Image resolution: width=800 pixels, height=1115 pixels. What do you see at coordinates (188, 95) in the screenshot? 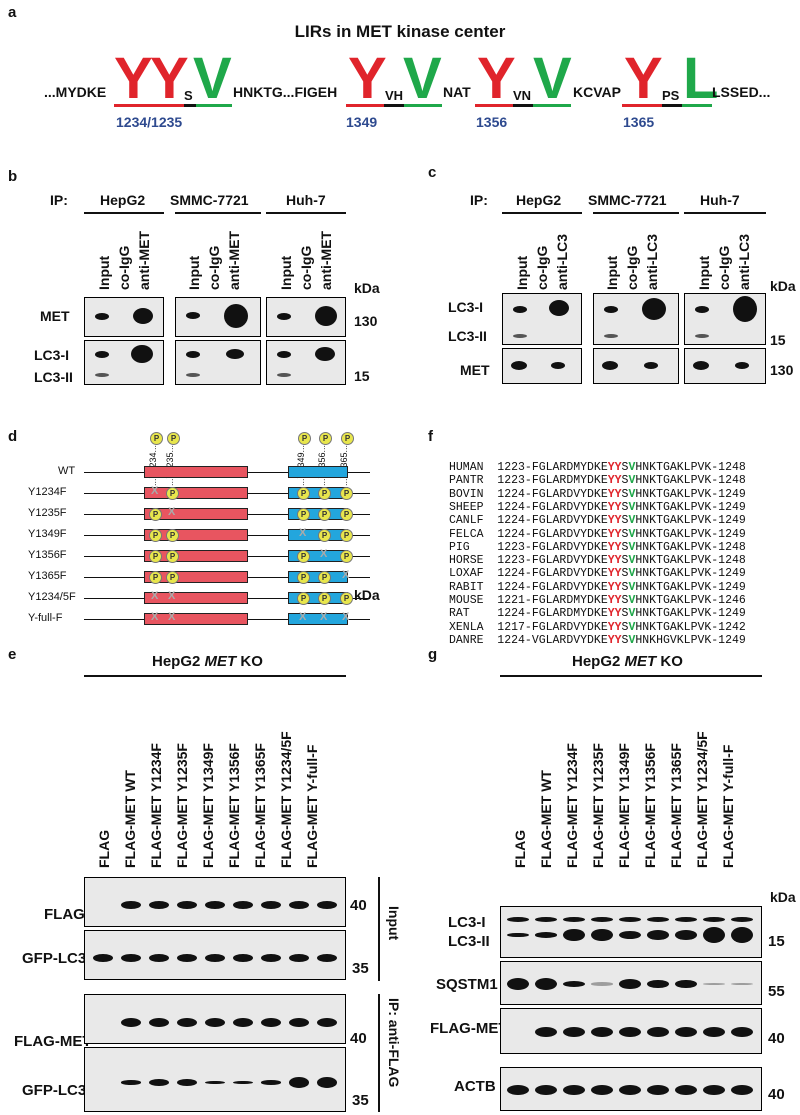
I see `seq-segment: S` at bounding box center [188, 95].